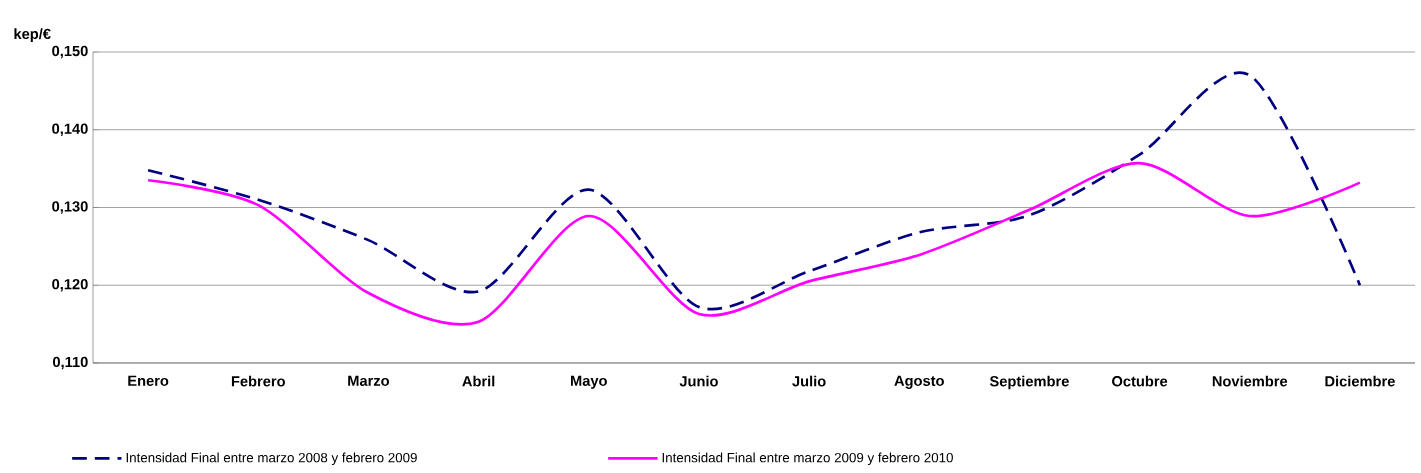 The image size is (1421, 473). Describe the element at coordinates (70, 207) in the screenshot. I see `y-tick-label: 0,130` at that location.